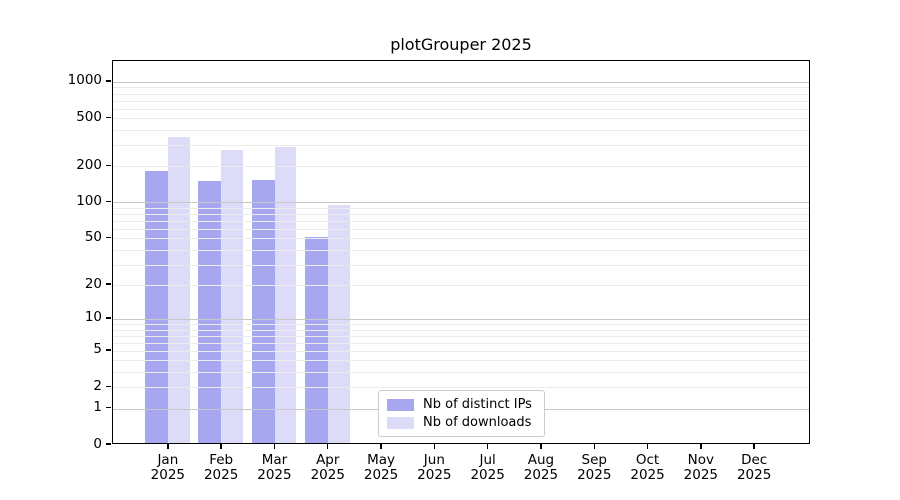 This screenshot has height=500, width=900. I want to click on x-tick-label-jun: Jun 2025, so click(434, 467).